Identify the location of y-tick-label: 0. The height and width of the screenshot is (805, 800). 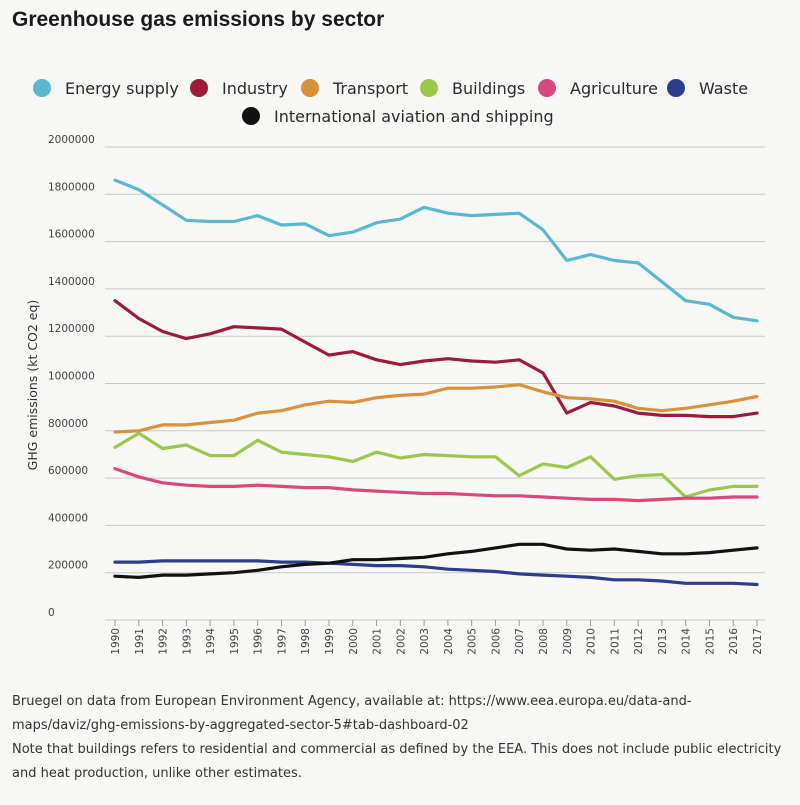
(51, 613).